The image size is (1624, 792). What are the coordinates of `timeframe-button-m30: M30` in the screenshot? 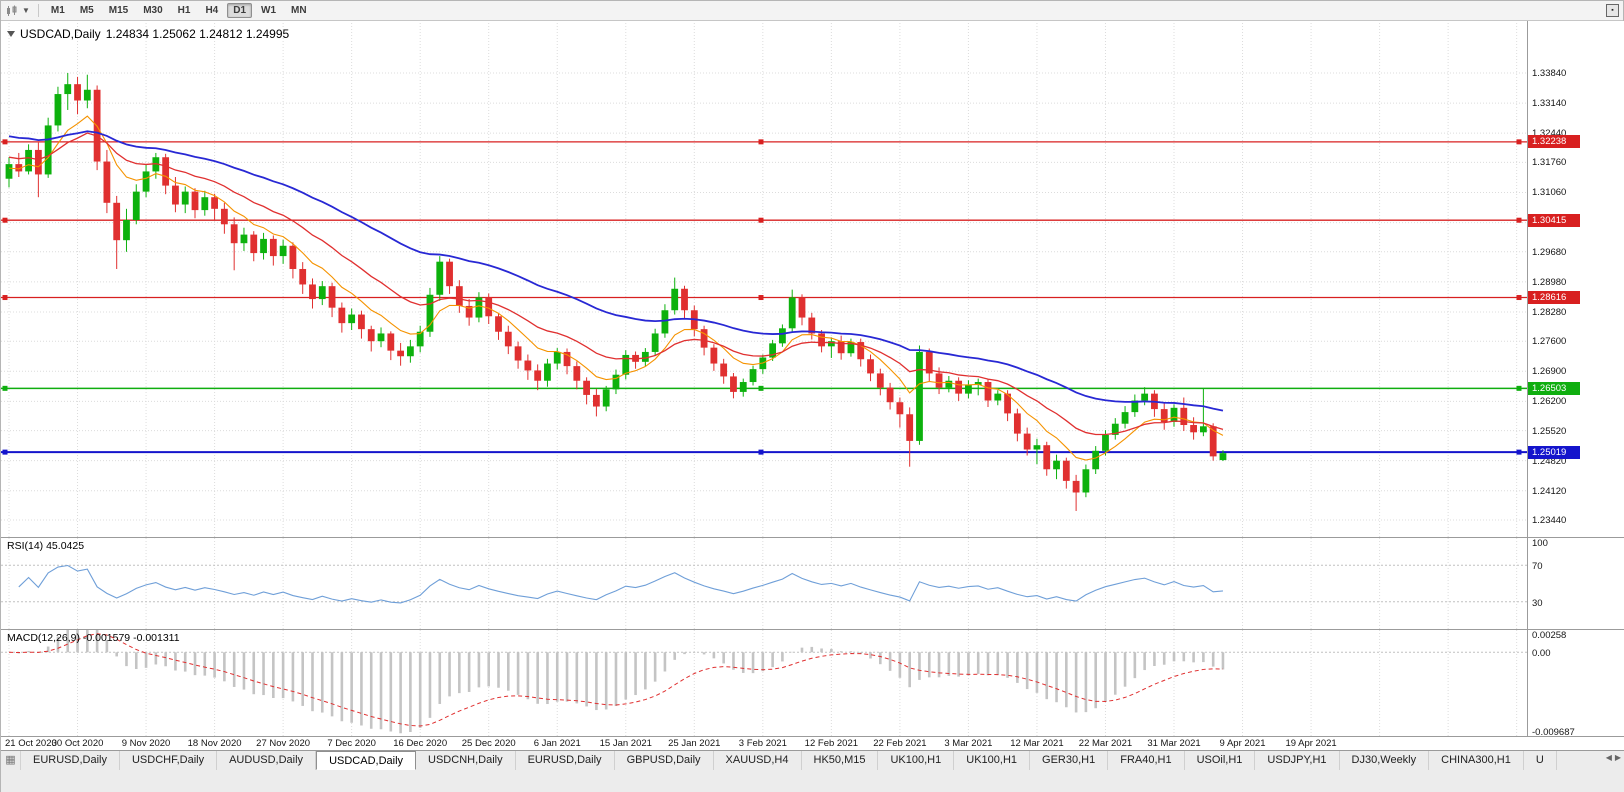 It's located at (153, 10).